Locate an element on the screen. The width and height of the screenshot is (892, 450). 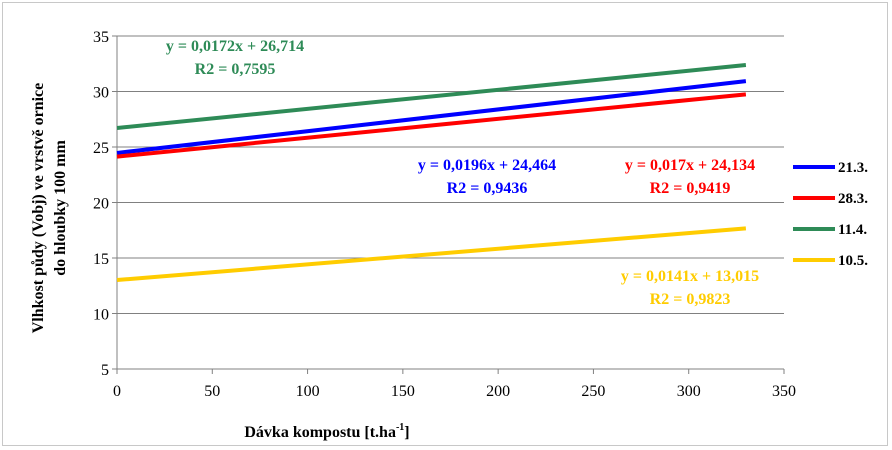
x-tick-label: 250 is located at coordinates (593, 391).